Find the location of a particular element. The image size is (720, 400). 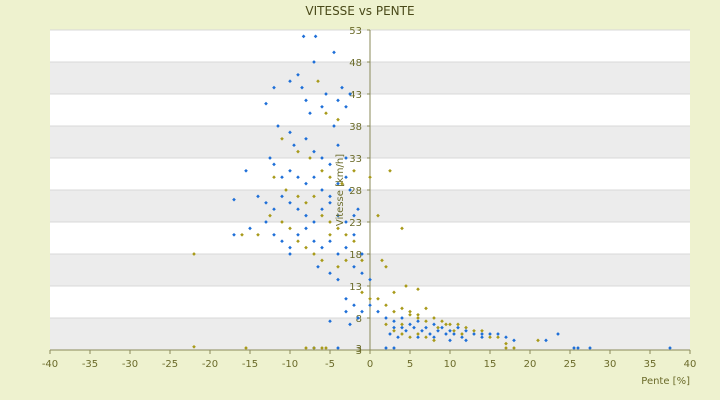

y-tick-label: 43 is located at coordinates (355, 95).